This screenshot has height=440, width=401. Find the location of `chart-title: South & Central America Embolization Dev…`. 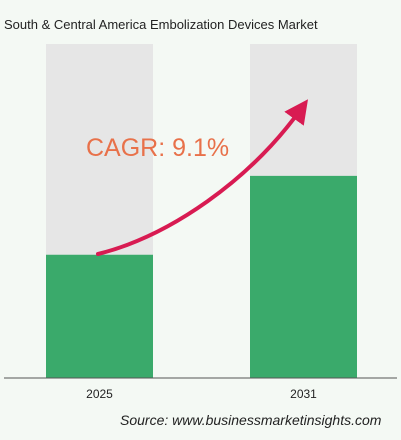

chart-title: South & Central America Embolization Dev… is located at coordinates (161, 24).